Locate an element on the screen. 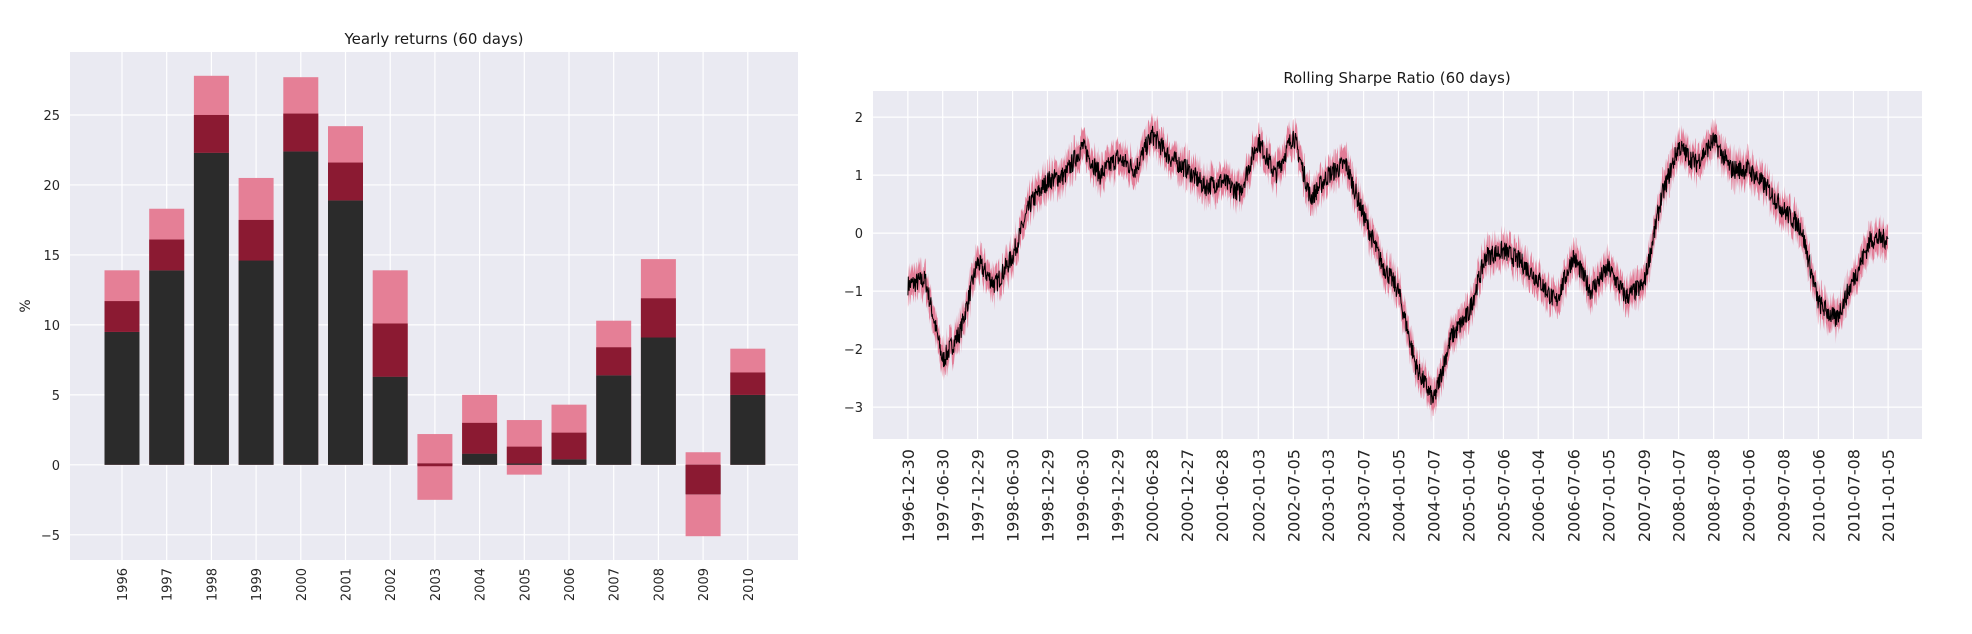 The width and height of the screenshot is (1972, 634). bar-outer-band-2003 is located at coordinates (435, 467).